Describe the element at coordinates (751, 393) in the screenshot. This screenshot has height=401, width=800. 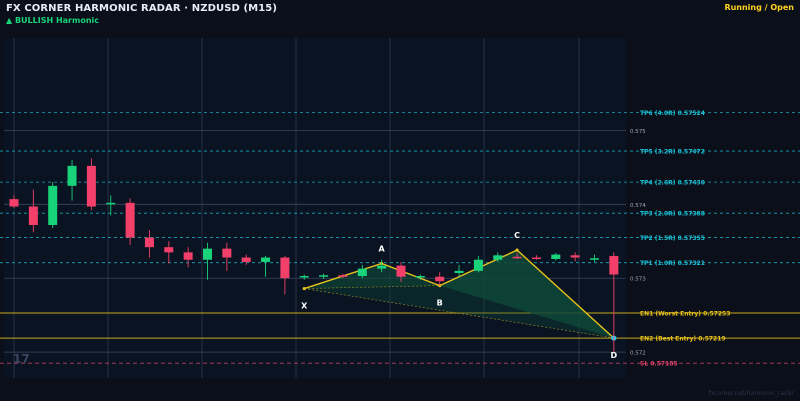
I see `footer-credit: fxcorner.net/harmonic_radar` at that location.